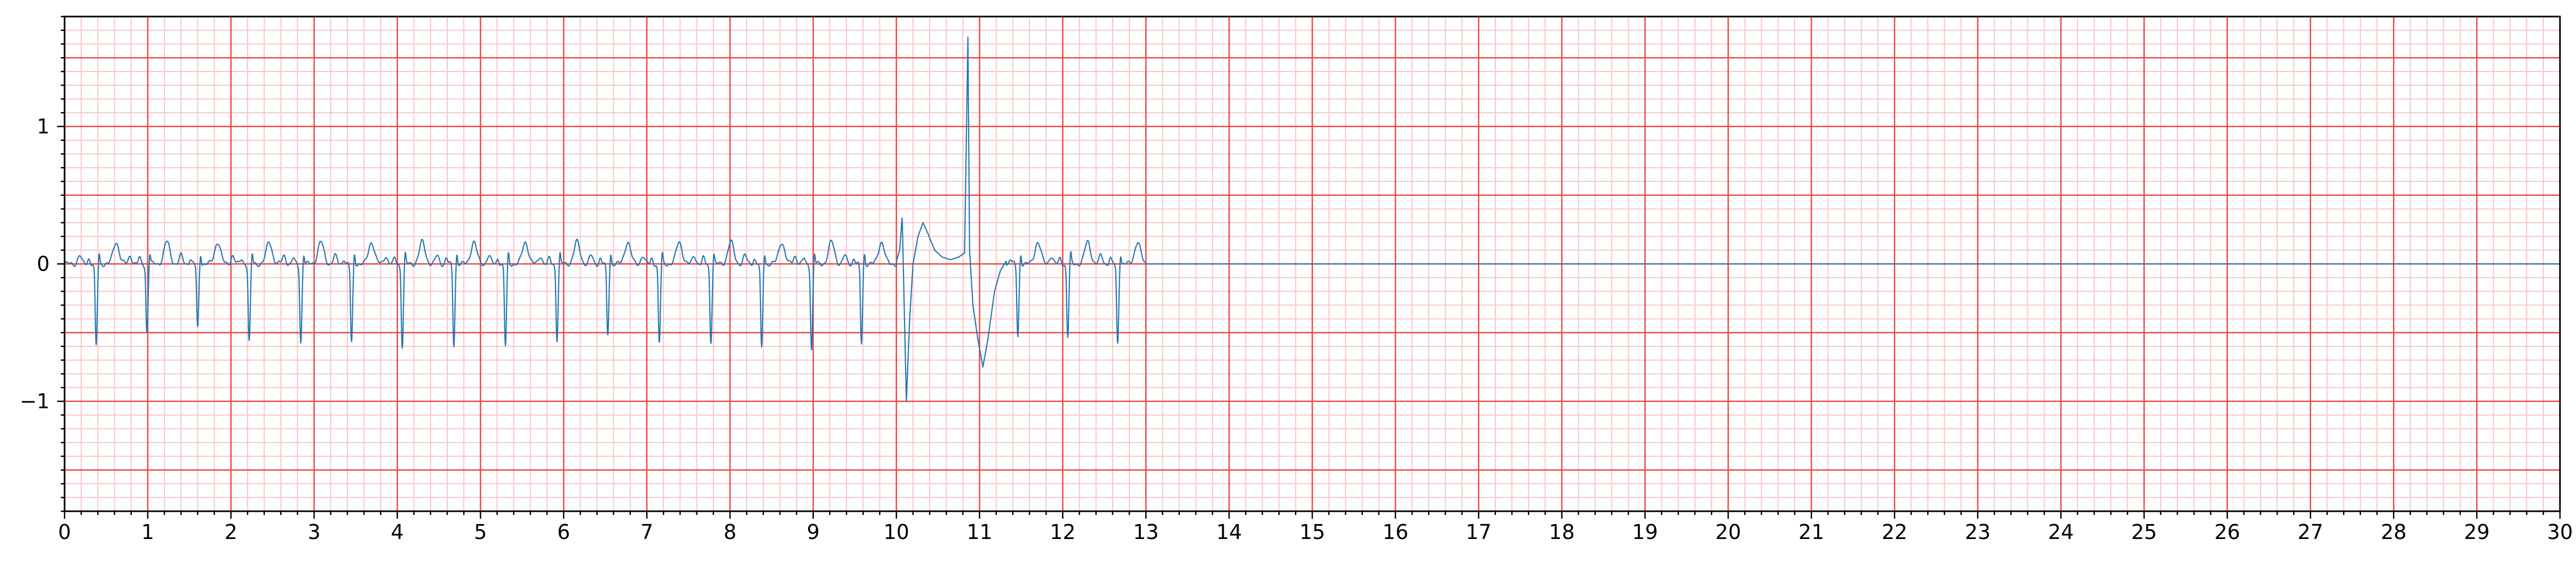  Describe the element at coordinates (896, 532) in the screenshot. I see `x-tick-label: 10` at that location.